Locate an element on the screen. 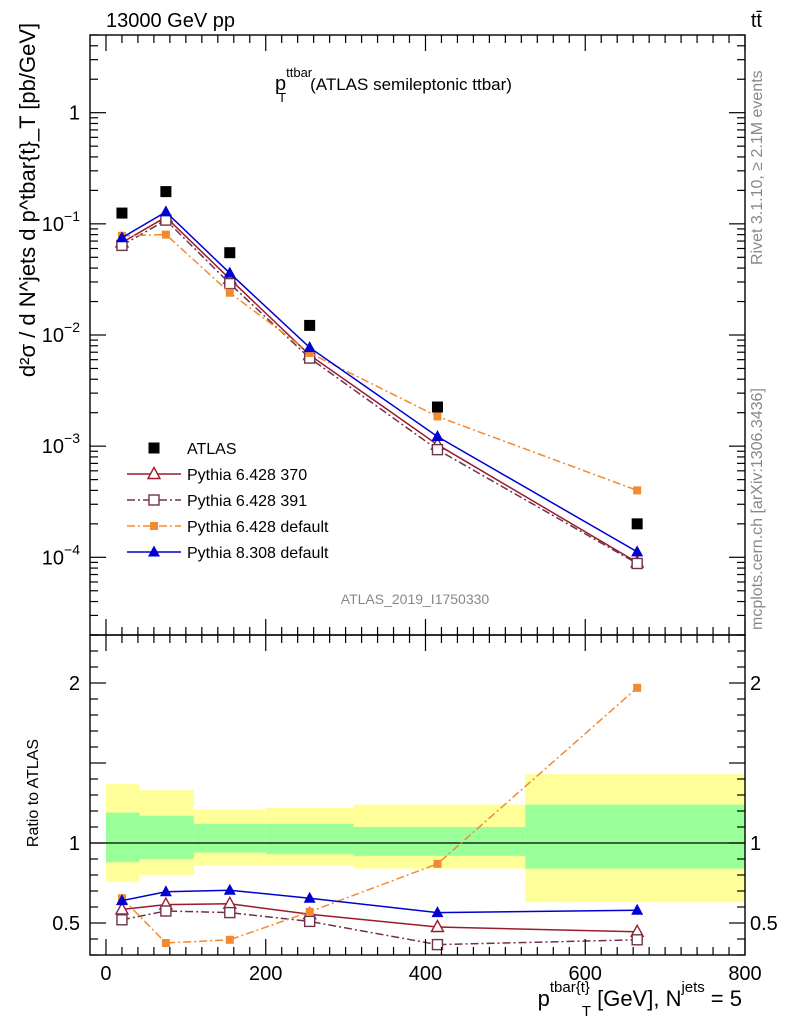 This screenshot has height=1024, width=786. main-y-tick-label: 10⁻³ is located at coordinates (61, 444).